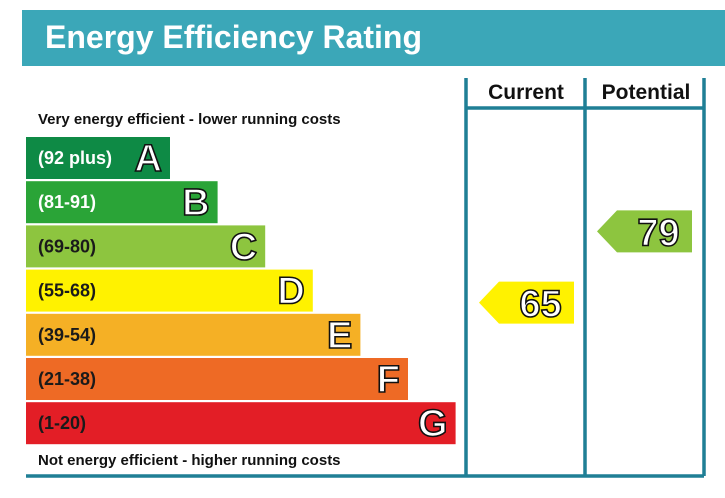 The image size is (725, 498). Describe the element at coordinates (658, 233) in the screenshot. I see `rating-value: 79` at that location.